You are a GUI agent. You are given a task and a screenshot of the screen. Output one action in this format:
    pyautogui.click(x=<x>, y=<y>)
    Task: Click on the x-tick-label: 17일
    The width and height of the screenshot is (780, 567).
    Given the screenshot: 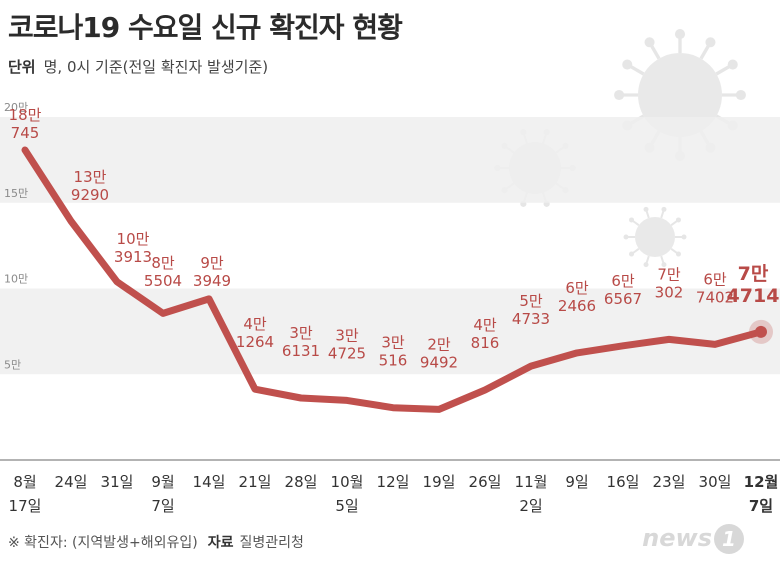 What is the action you would take?
    pyautogui.click(x=25, y=506)
    